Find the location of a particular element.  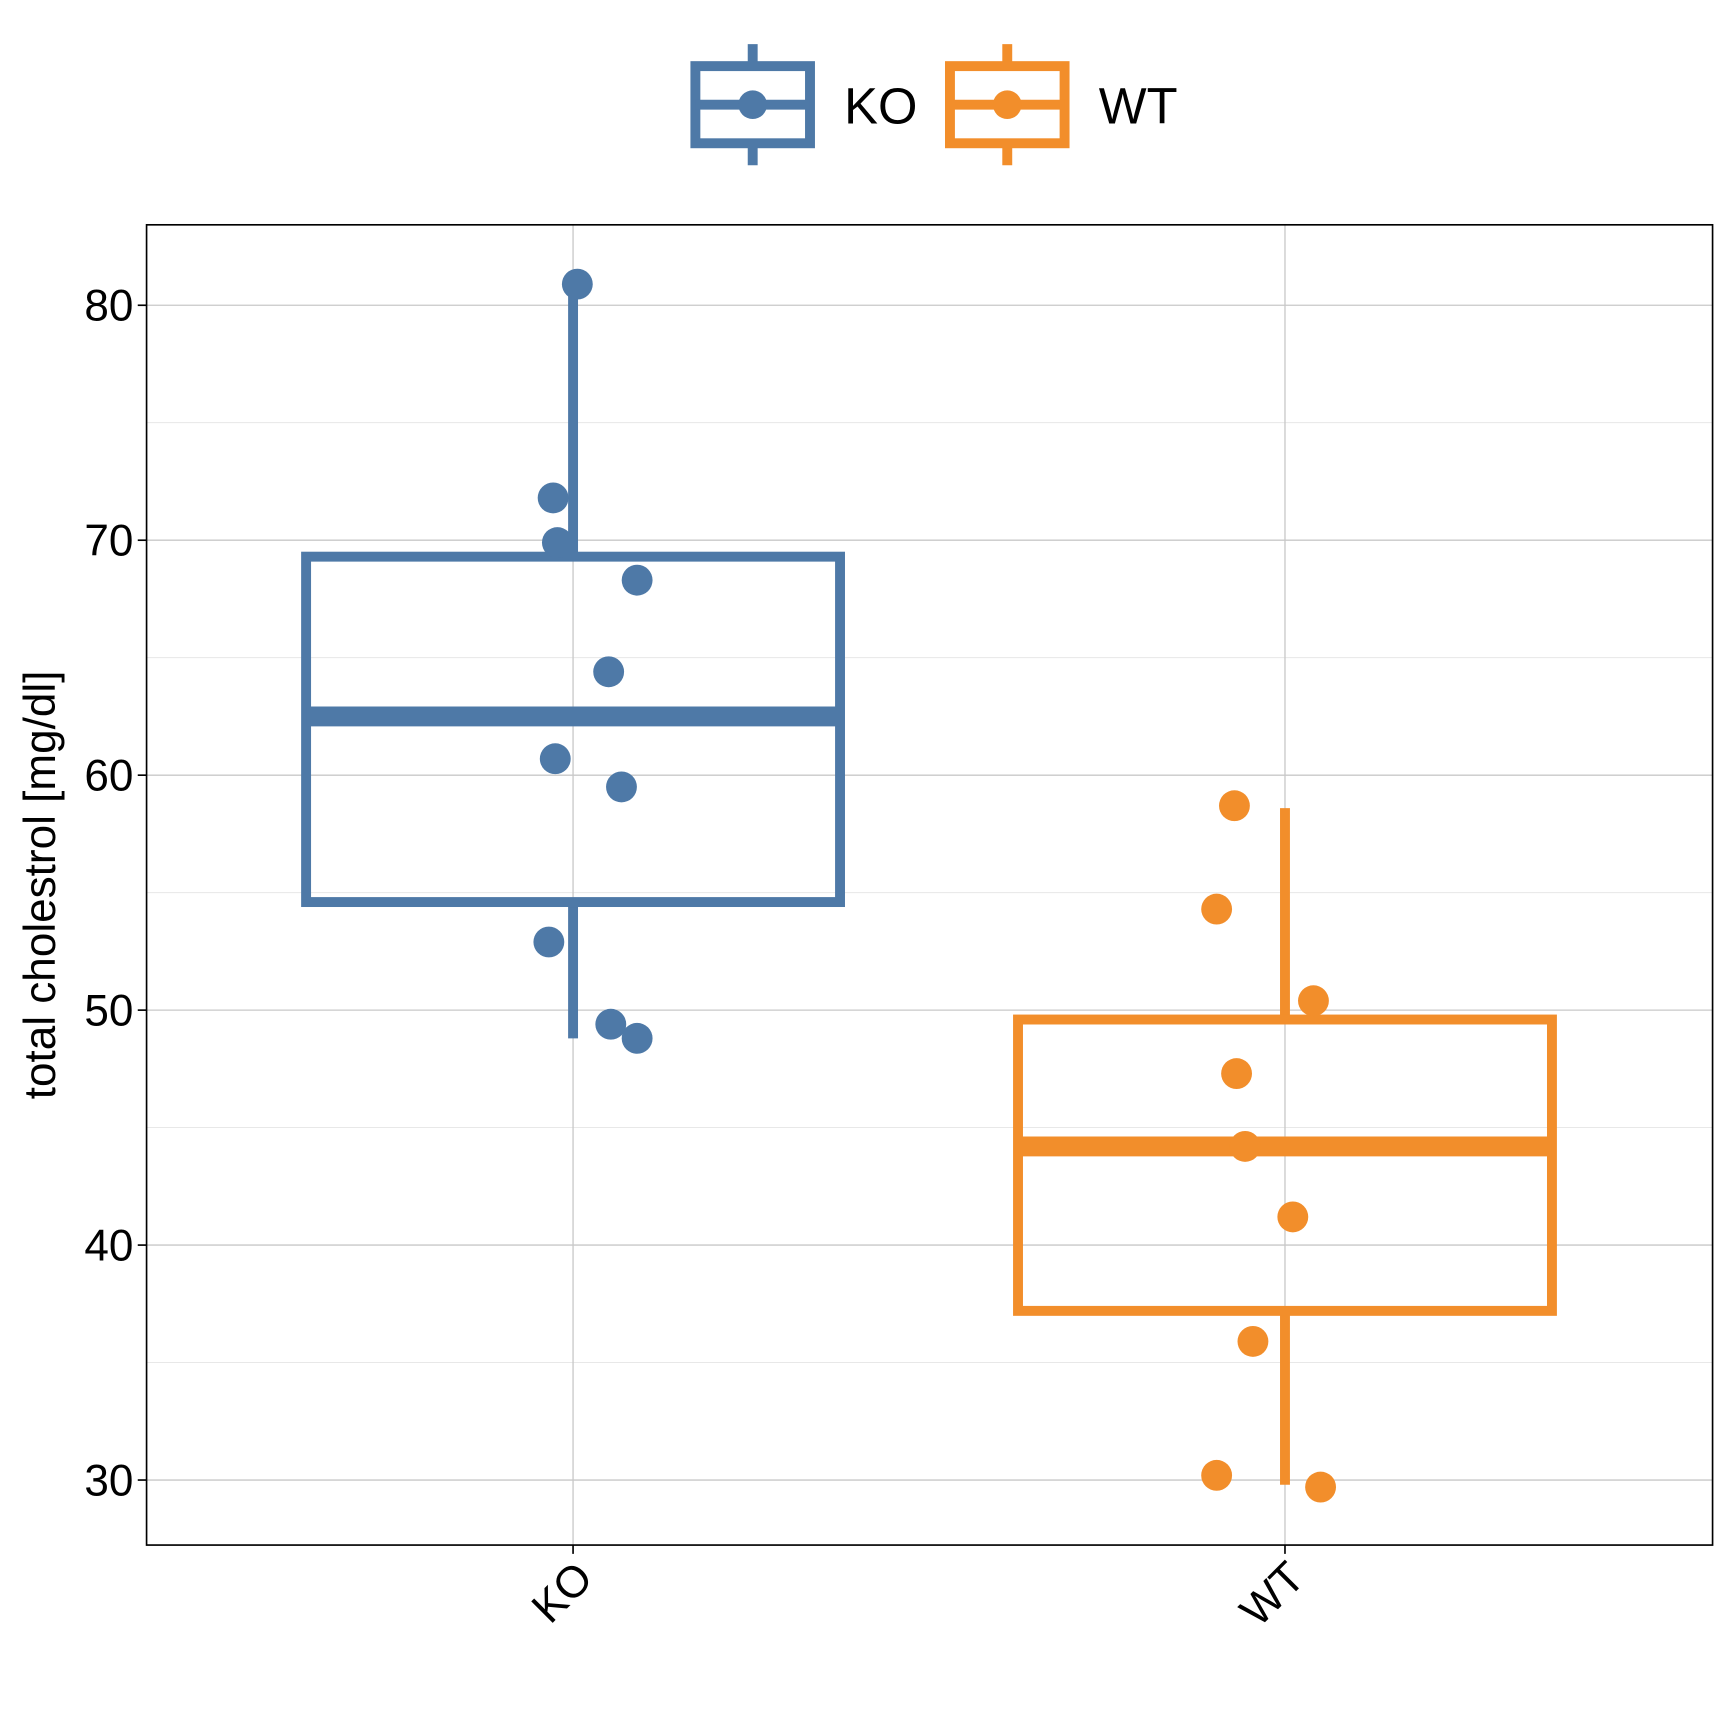

box-group-wt is located at coordinates (1285, 1146).